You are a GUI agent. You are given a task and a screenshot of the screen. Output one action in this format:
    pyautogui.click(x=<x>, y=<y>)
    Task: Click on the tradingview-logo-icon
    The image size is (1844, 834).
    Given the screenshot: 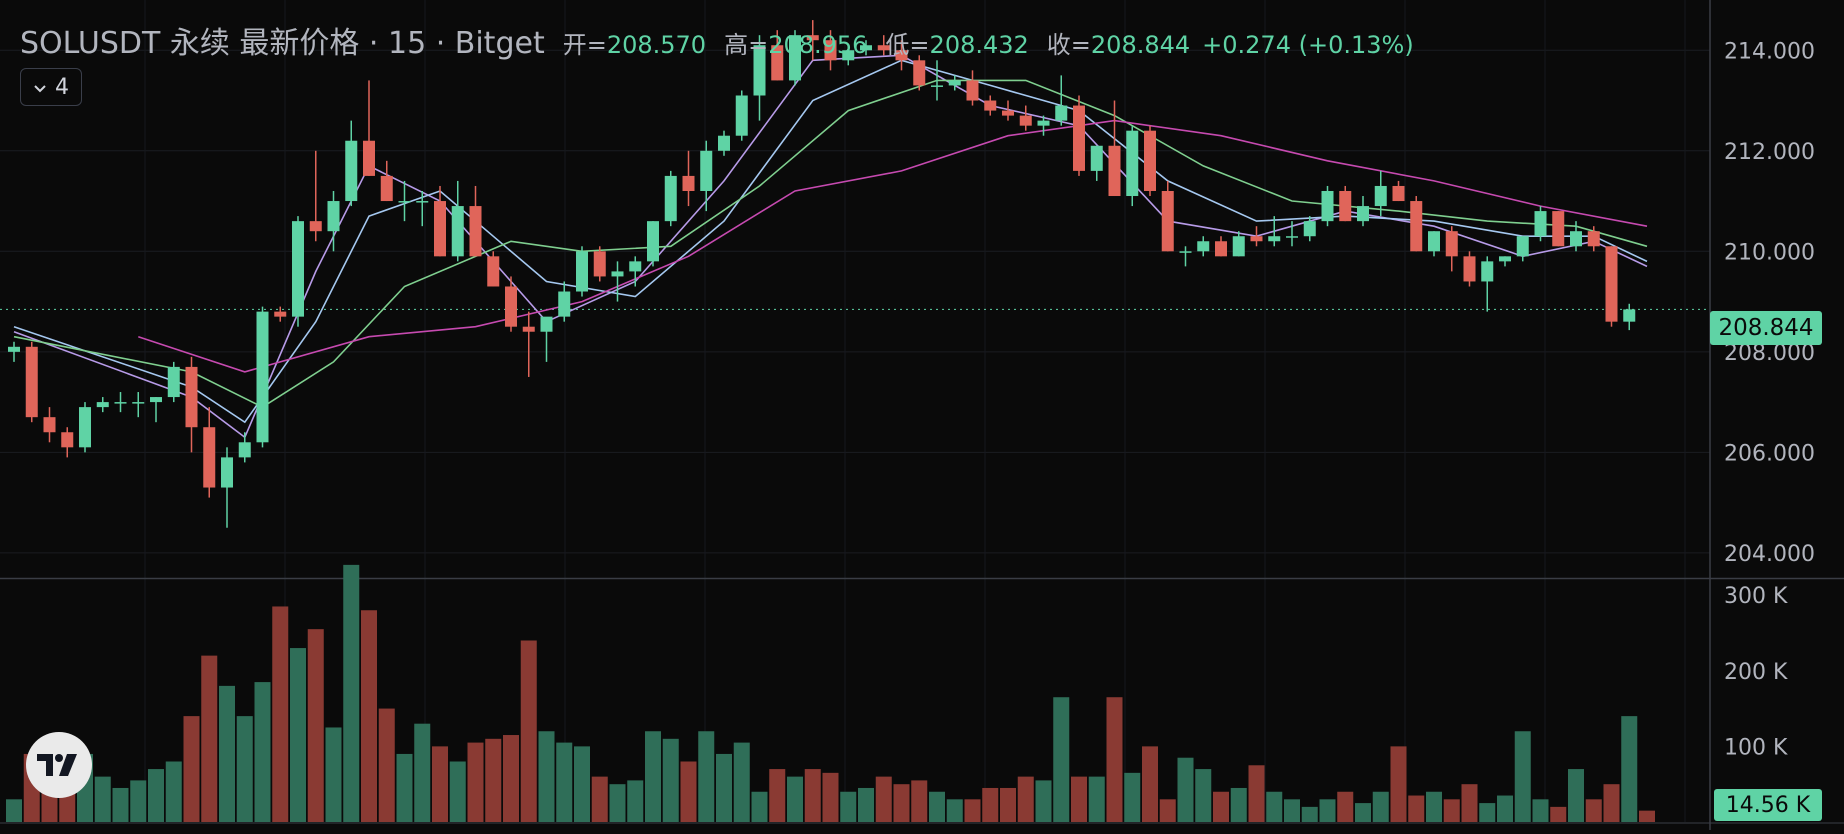 What is the action you would take?
    pyautogui.click(x=59, y=765)
    